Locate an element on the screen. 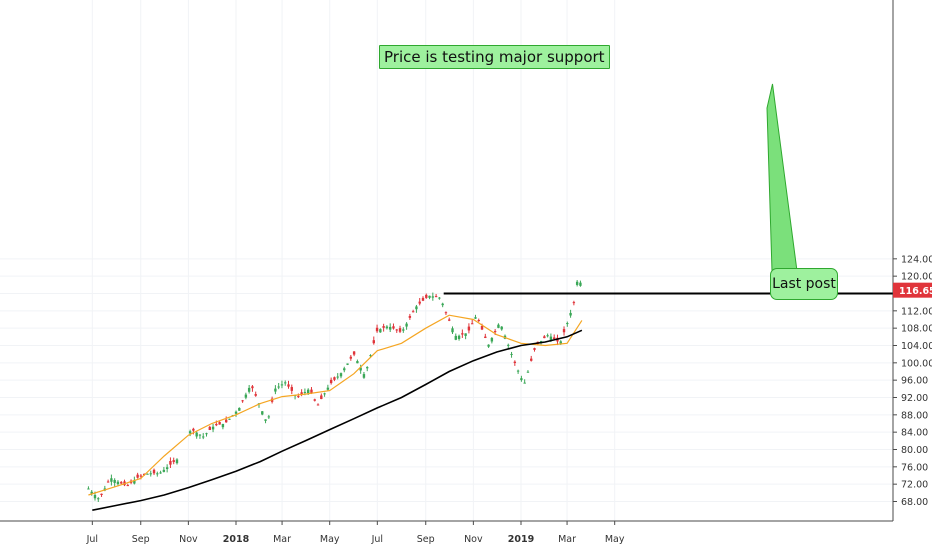  y-tick-label: 104.00 is located at coordinates (916, 346).